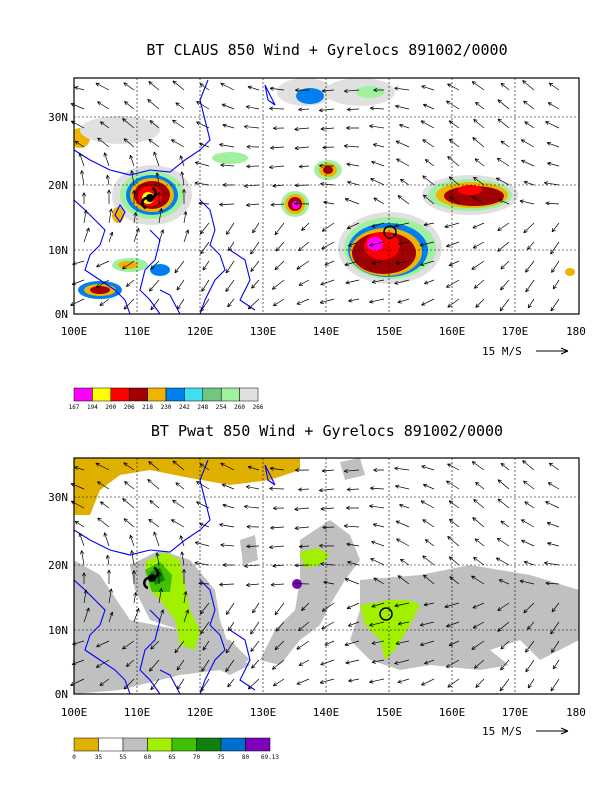 The height and width of the screenshot is (792, 612). What do you see at coordinates (58, 117) in the screenshot?
I see `top-lat-label: 30N` at bounding box center [58, 117].